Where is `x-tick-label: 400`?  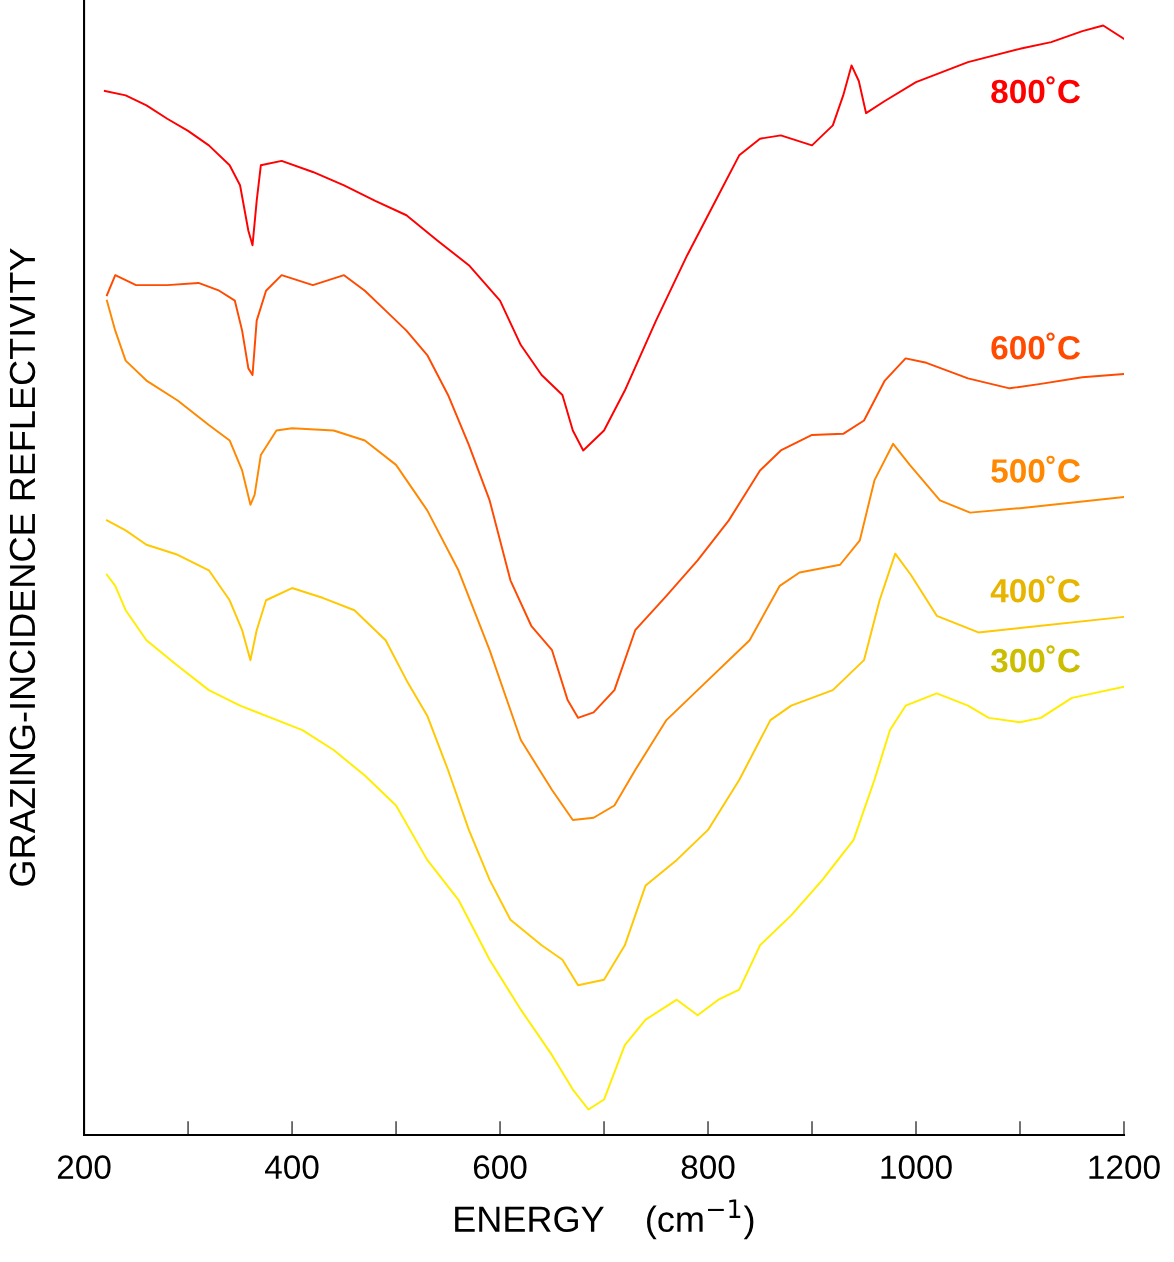
x-tick-label: 400 is located at coordinates (292, 1167).